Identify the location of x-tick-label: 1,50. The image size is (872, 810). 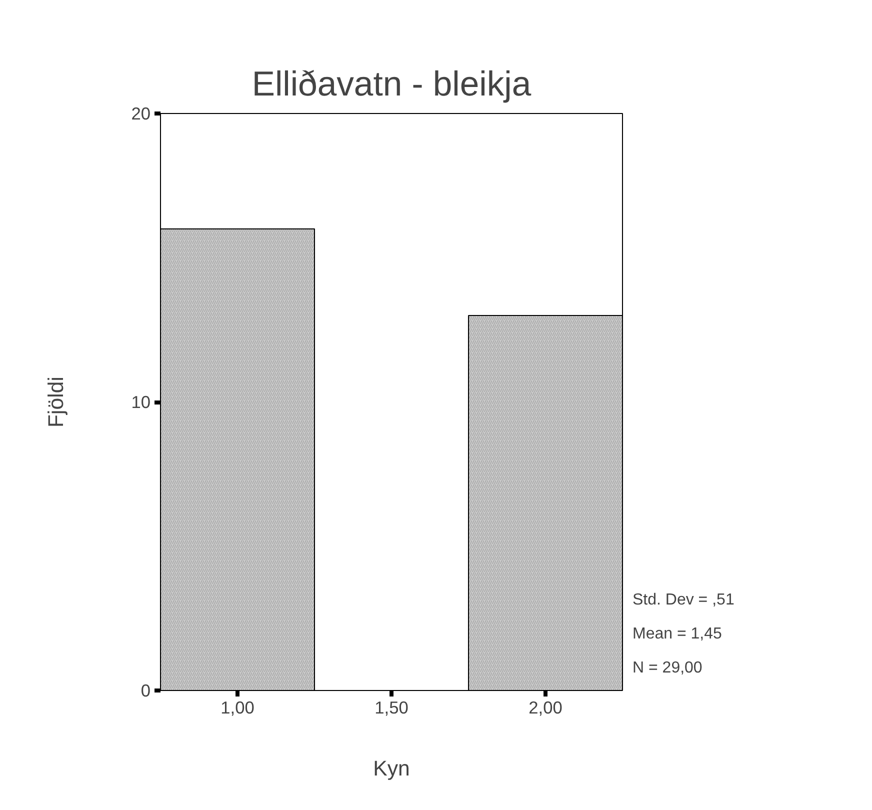
(391, 708).